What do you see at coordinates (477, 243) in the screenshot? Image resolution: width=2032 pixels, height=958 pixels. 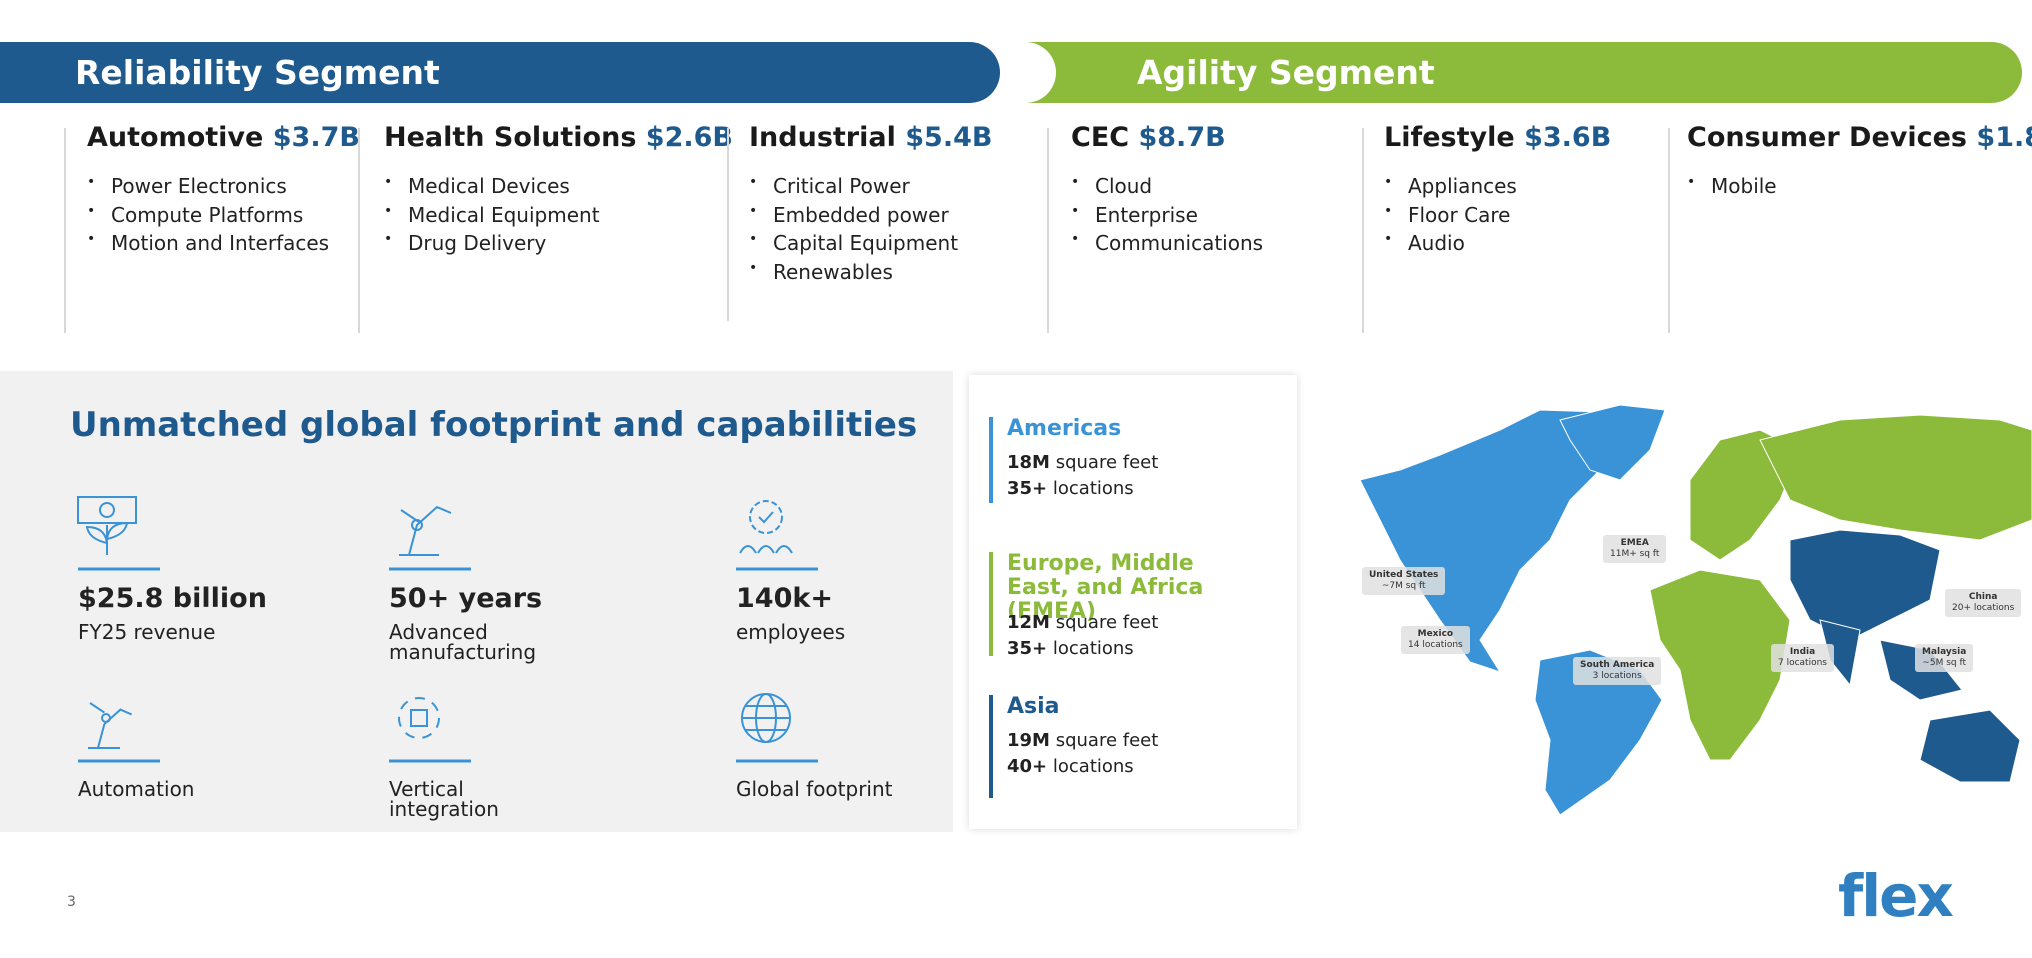 I see `division-item: Drug Delivery` at bounding box center [477, 243].